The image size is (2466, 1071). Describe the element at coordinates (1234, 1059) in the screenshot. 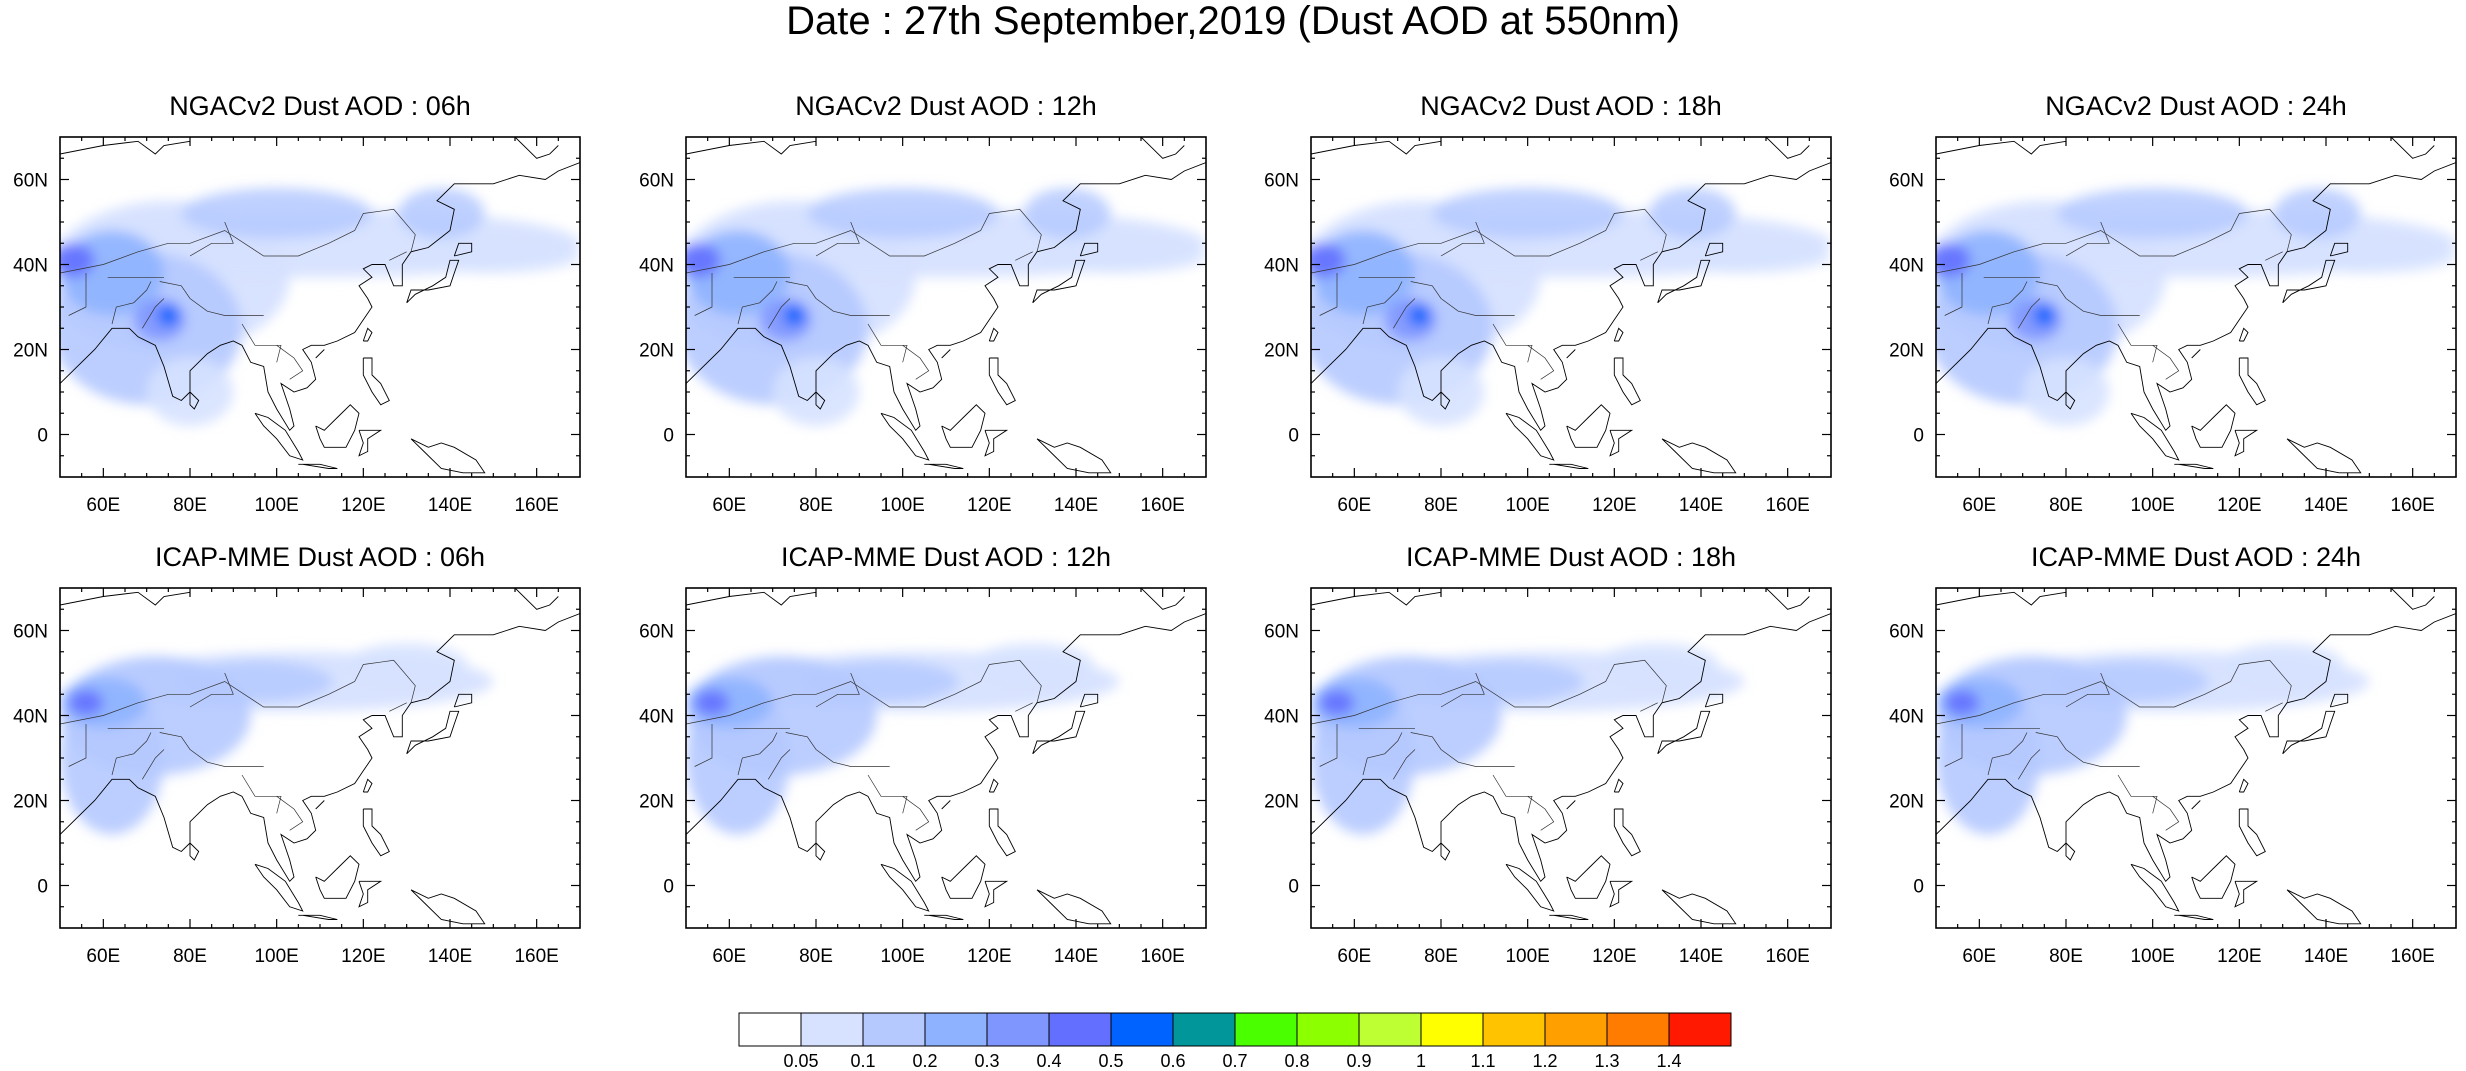

I see `colorbar-label: 0.7` at that location.